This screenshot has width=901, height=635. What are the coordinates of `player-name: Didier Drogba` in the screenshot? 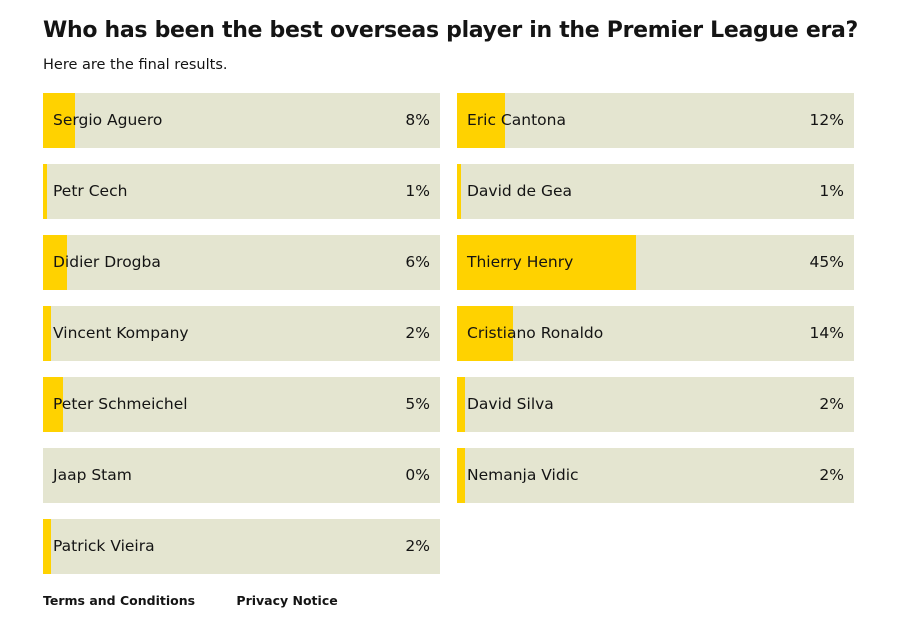 It's located at (107, 262).